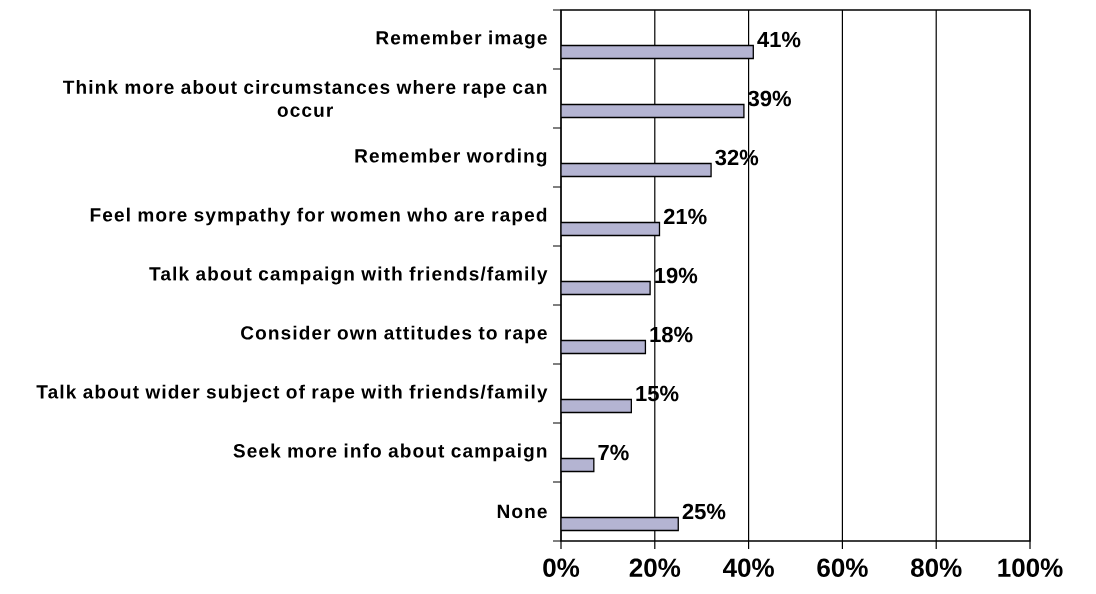 The width and height of the screenshot is (1096, 594). I want to click on data-label: 25%, so click(704, 511).